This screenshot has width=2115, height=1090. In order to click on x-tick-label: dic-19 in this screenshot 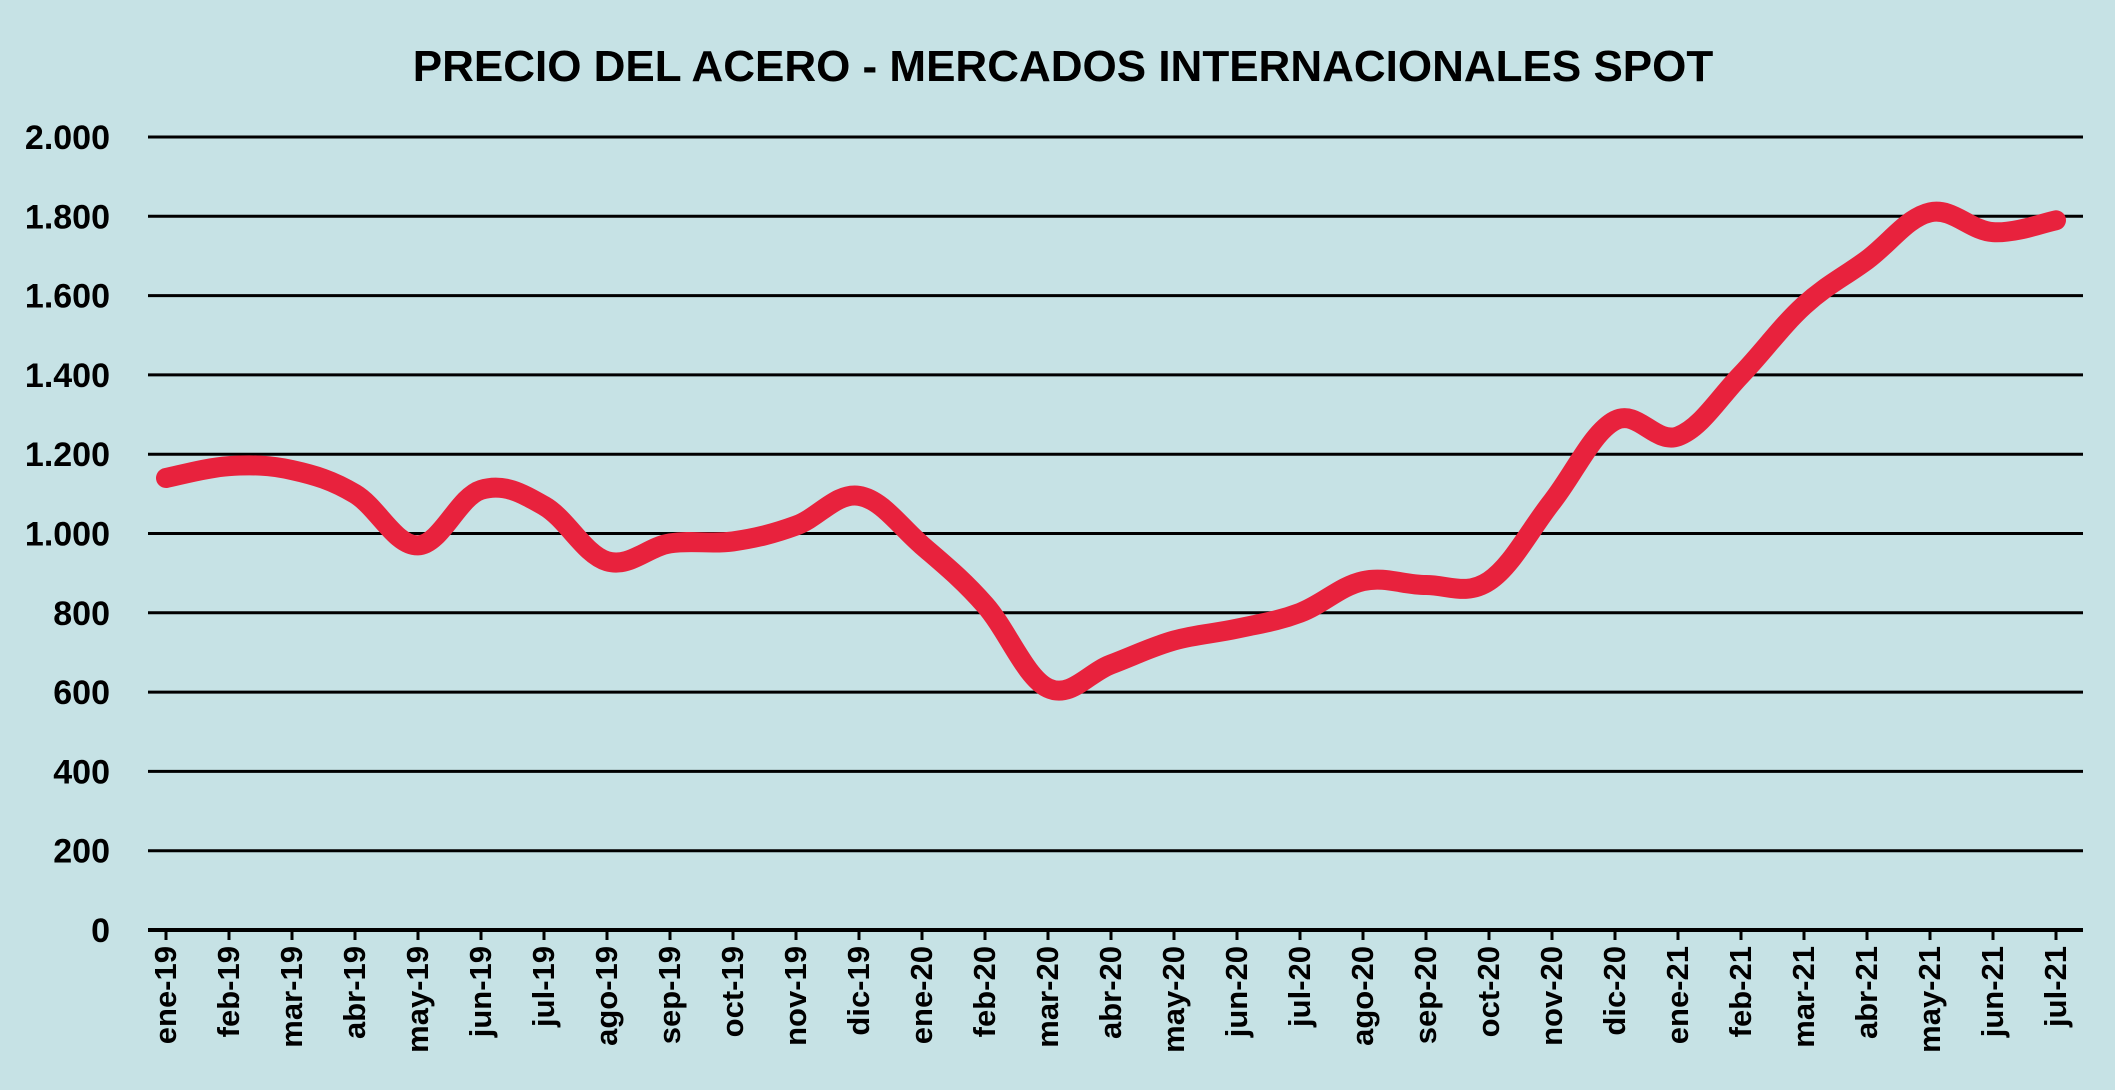, I will do `click(858, 991)`.